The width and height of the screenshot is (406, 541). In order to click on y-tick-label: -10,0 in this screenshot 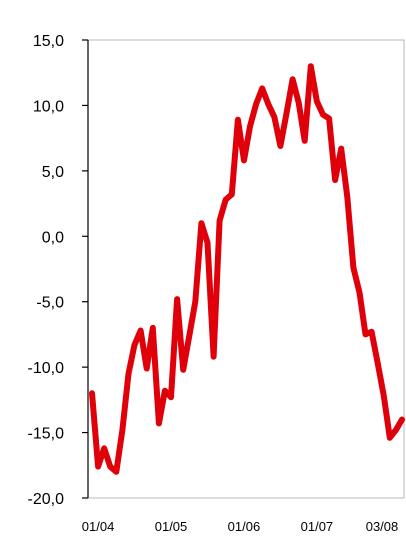, I will do `click(46, 368)`.